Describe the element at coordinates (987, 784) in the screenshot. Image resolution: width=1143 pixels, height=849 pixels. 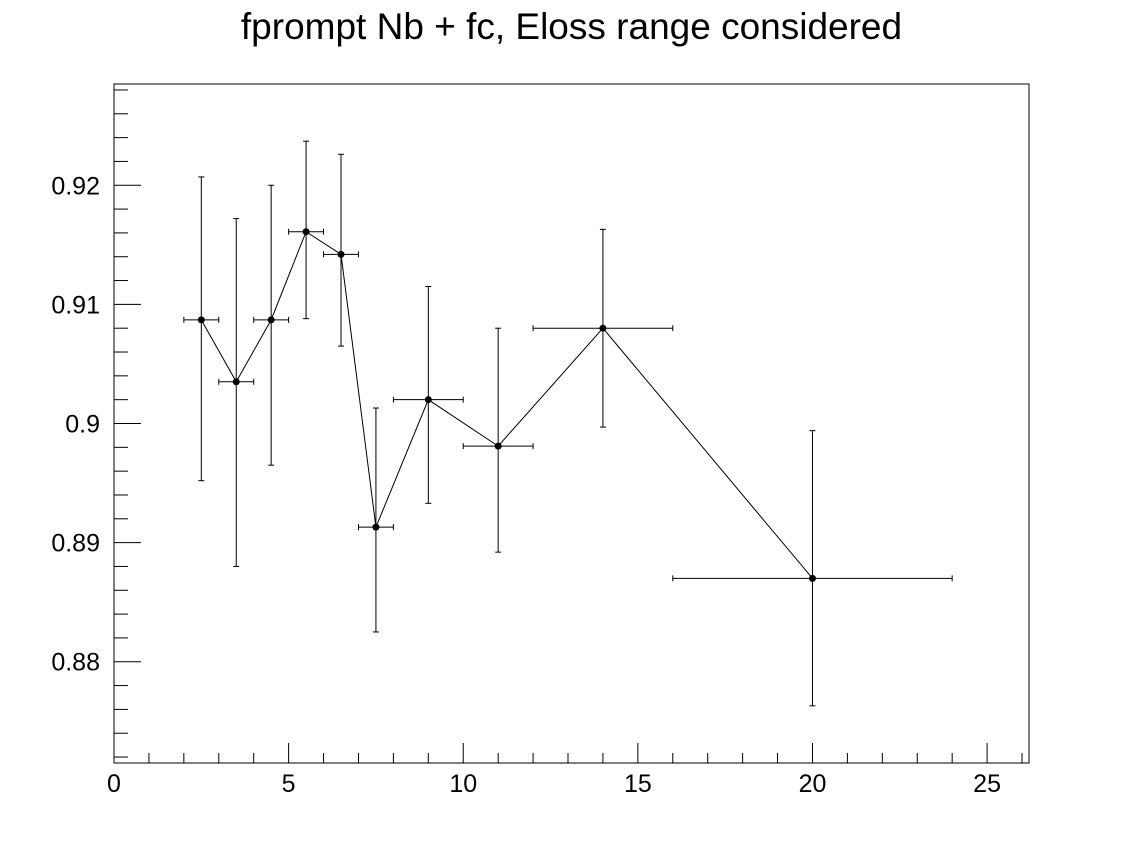
I see `x-tick-label: 25` at that location.